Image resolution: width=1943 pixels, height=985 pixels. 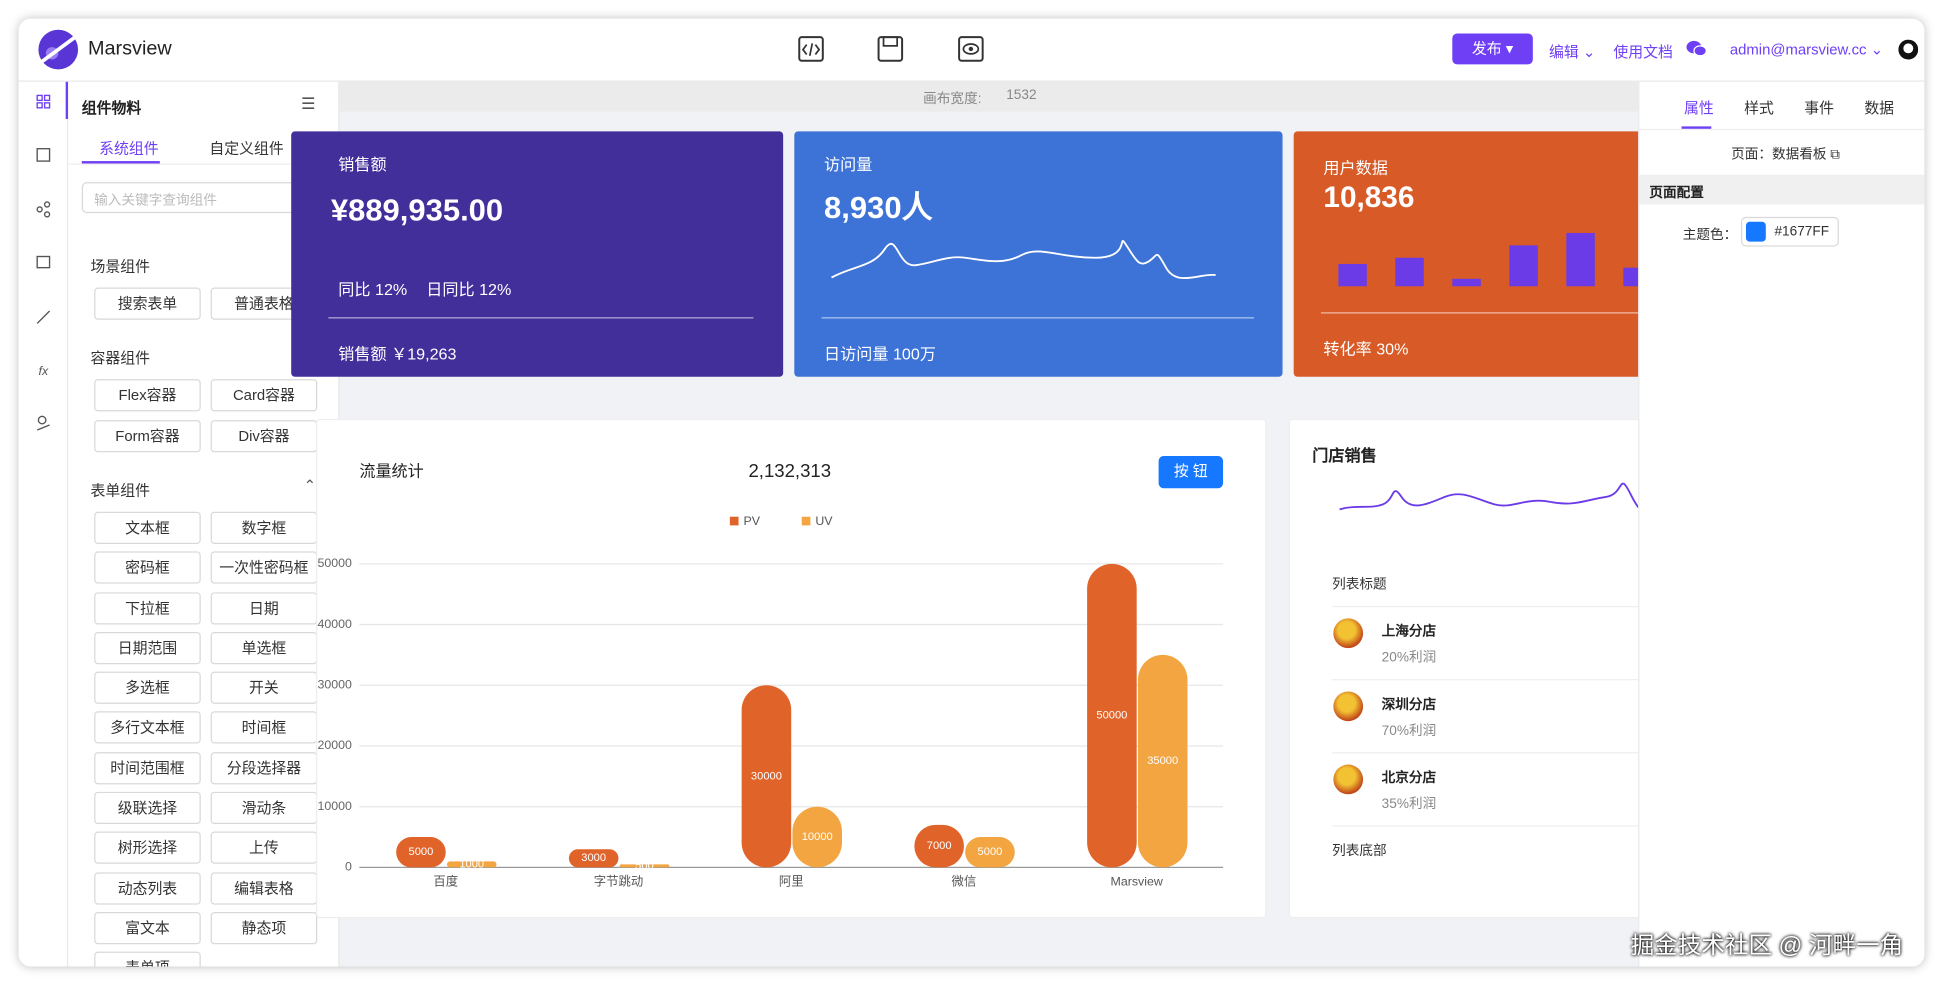 What do you see at coordinates (766, 776) in the screenshot?
I see `bar-value-label: 30000` at bounding box center [766, 776].